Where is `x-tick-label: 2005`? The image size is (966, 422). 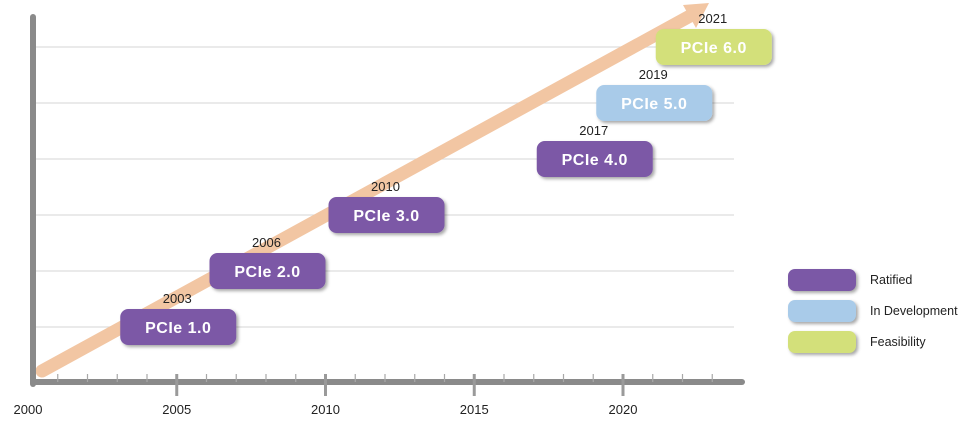 x-tick-label: 2005 is located at coordinates (176, 409).